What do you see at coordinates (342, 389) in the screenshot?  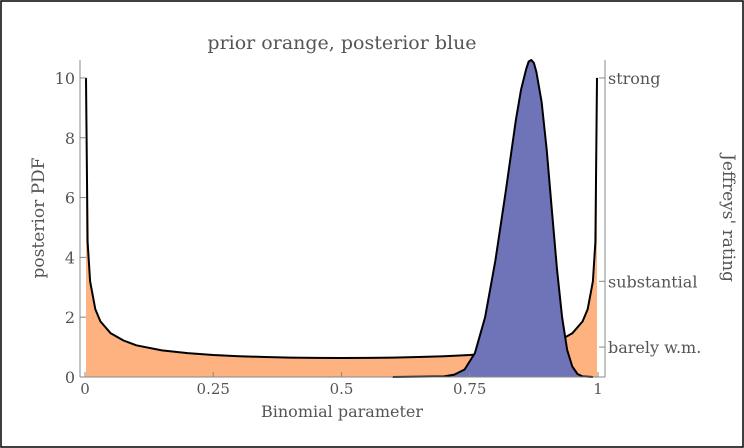 I see `x-tick-label: 0.5` at bounding box center [342, 389].